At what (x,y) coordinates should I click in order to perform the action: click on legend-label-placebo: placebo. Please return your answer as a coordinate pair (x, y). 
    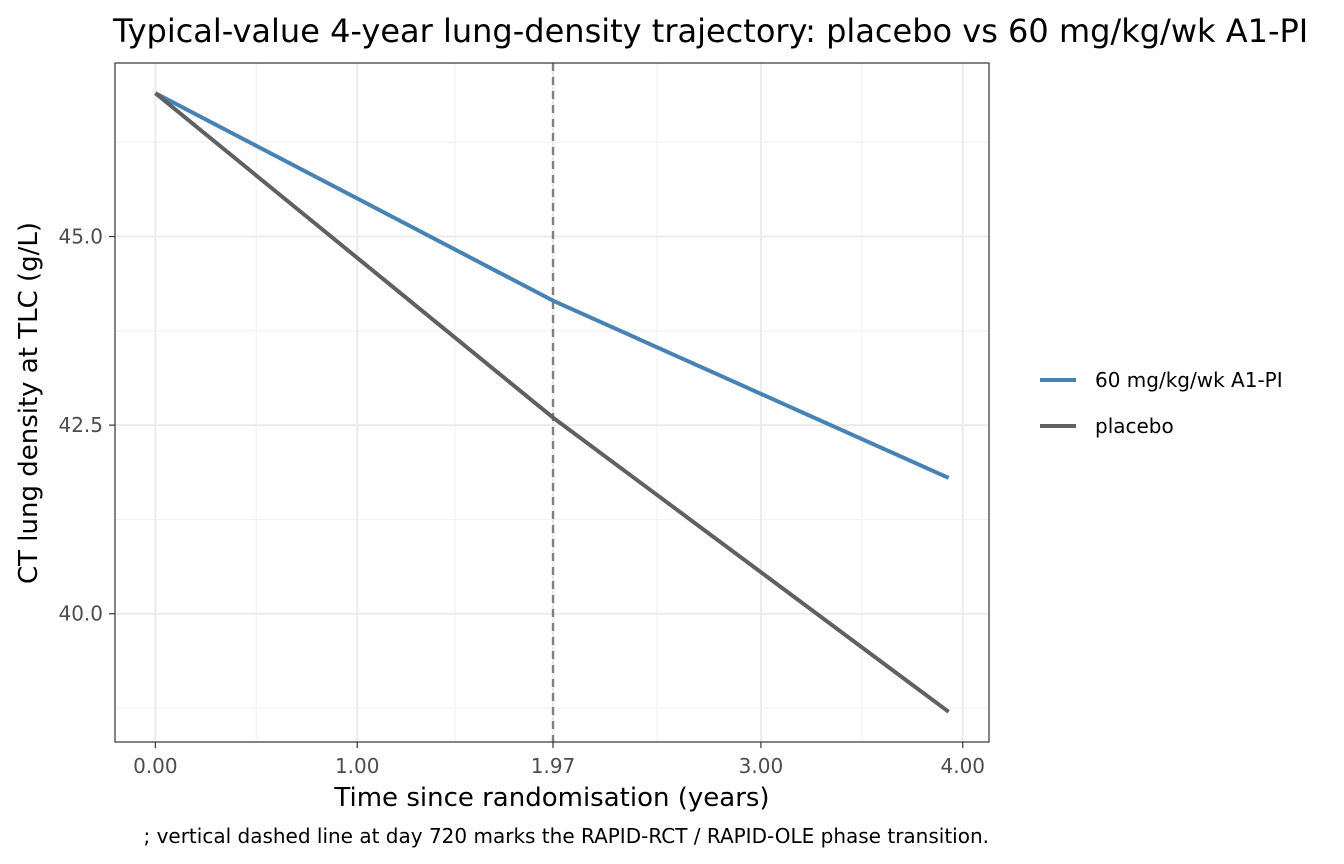
    Looking at the image, I should click on (1134, 426).